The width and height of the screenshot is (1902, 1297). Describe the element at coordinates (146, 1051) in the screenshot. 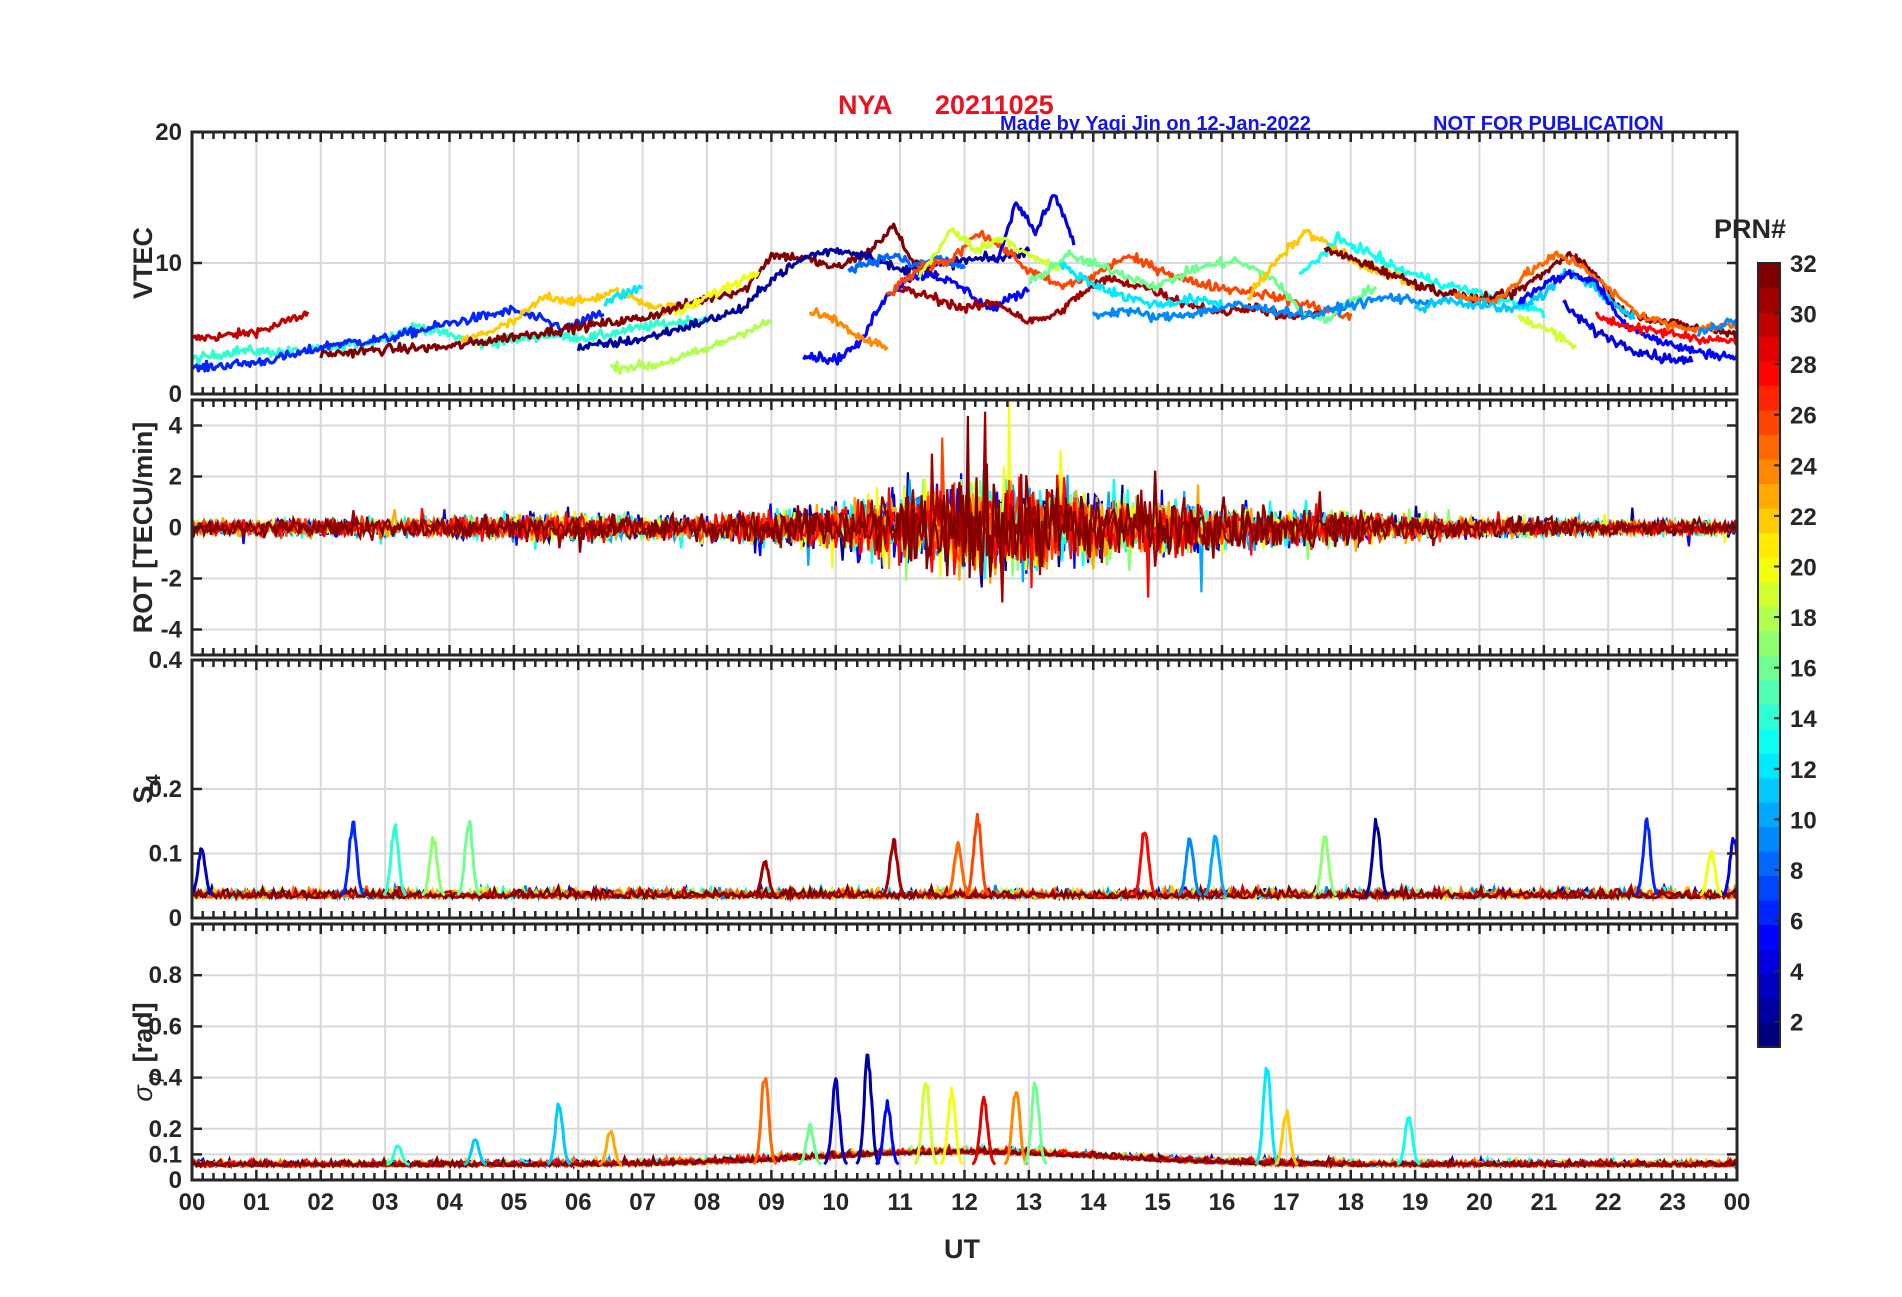

I see `panel-sigma_phi-ylabel: σφ[rad]` at that location.